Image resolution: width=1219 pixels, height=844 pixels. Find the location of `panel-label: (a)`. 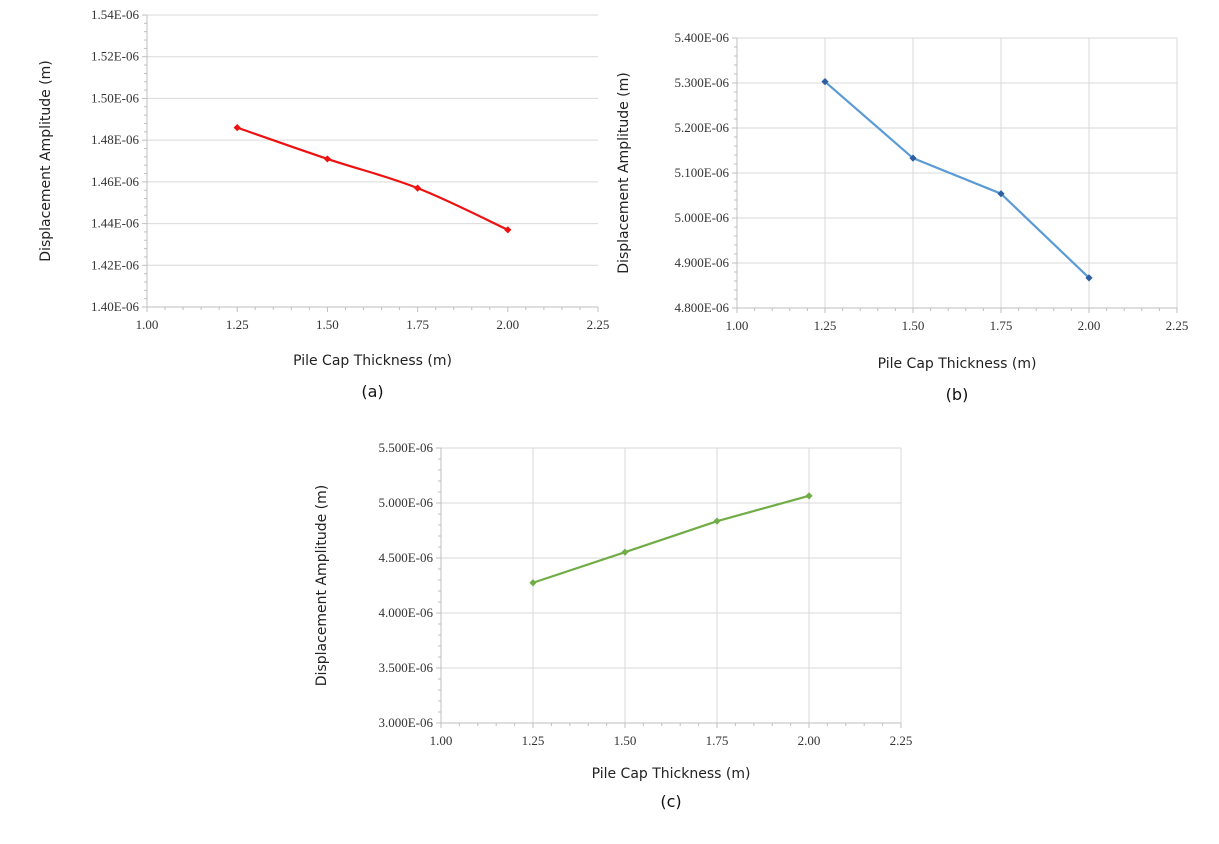

panel-label: (a) is located at coordinates (372, 391).